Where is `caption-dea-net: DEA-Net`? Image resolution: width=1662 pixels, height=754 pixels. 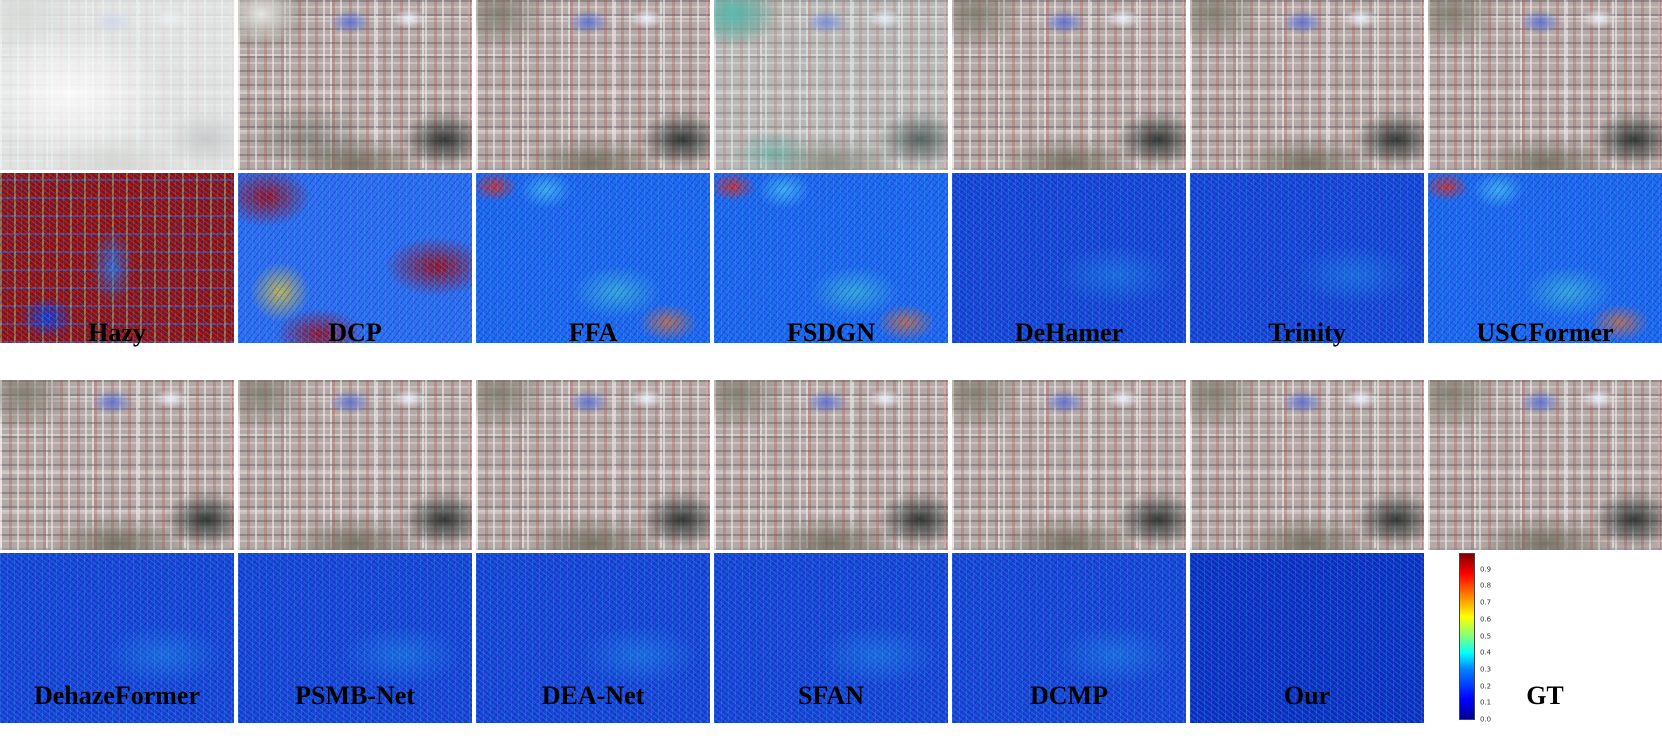 caption-dea-net: DEA-Net is located at coordinates (593, 695).